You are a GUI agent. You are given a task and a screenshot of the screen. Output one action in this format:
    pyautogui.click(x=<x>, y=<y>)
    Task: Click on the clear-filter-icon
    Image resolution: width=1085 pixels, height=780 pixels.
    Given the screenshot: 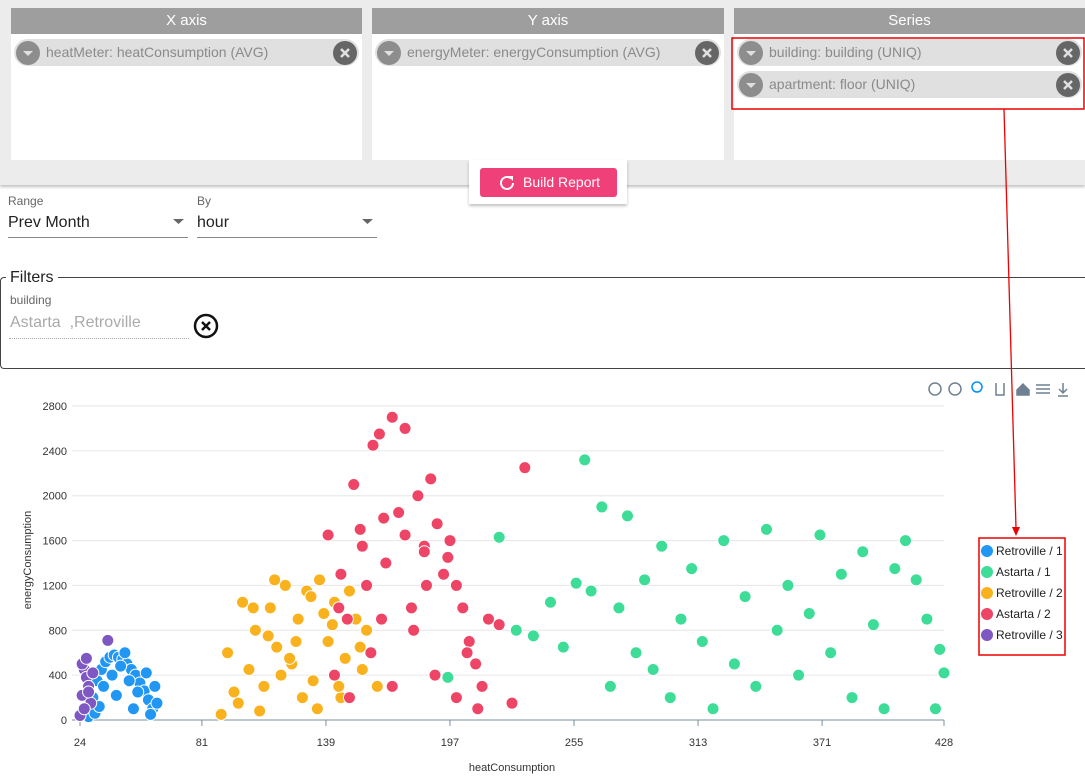 What is the action you would take?
    pyautogui.click(x=206, y=326)
    